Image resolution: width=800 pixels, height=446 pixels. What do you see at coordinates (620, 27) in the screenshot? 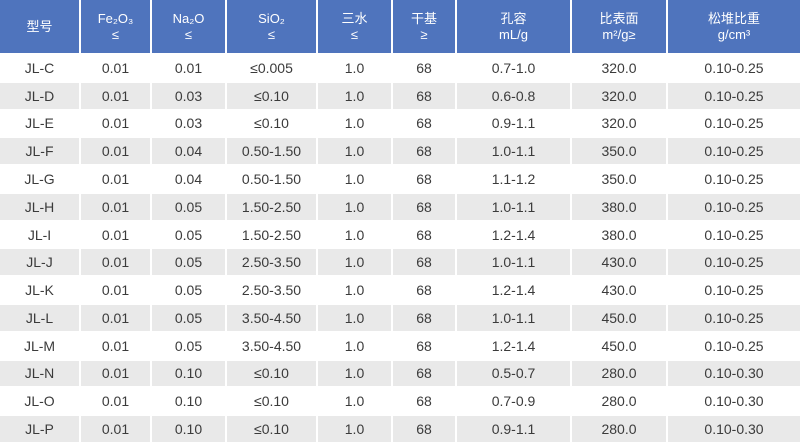
I see `column-header-surface-area: 比表面 m²/g≥` at bounding box center [620, 27].